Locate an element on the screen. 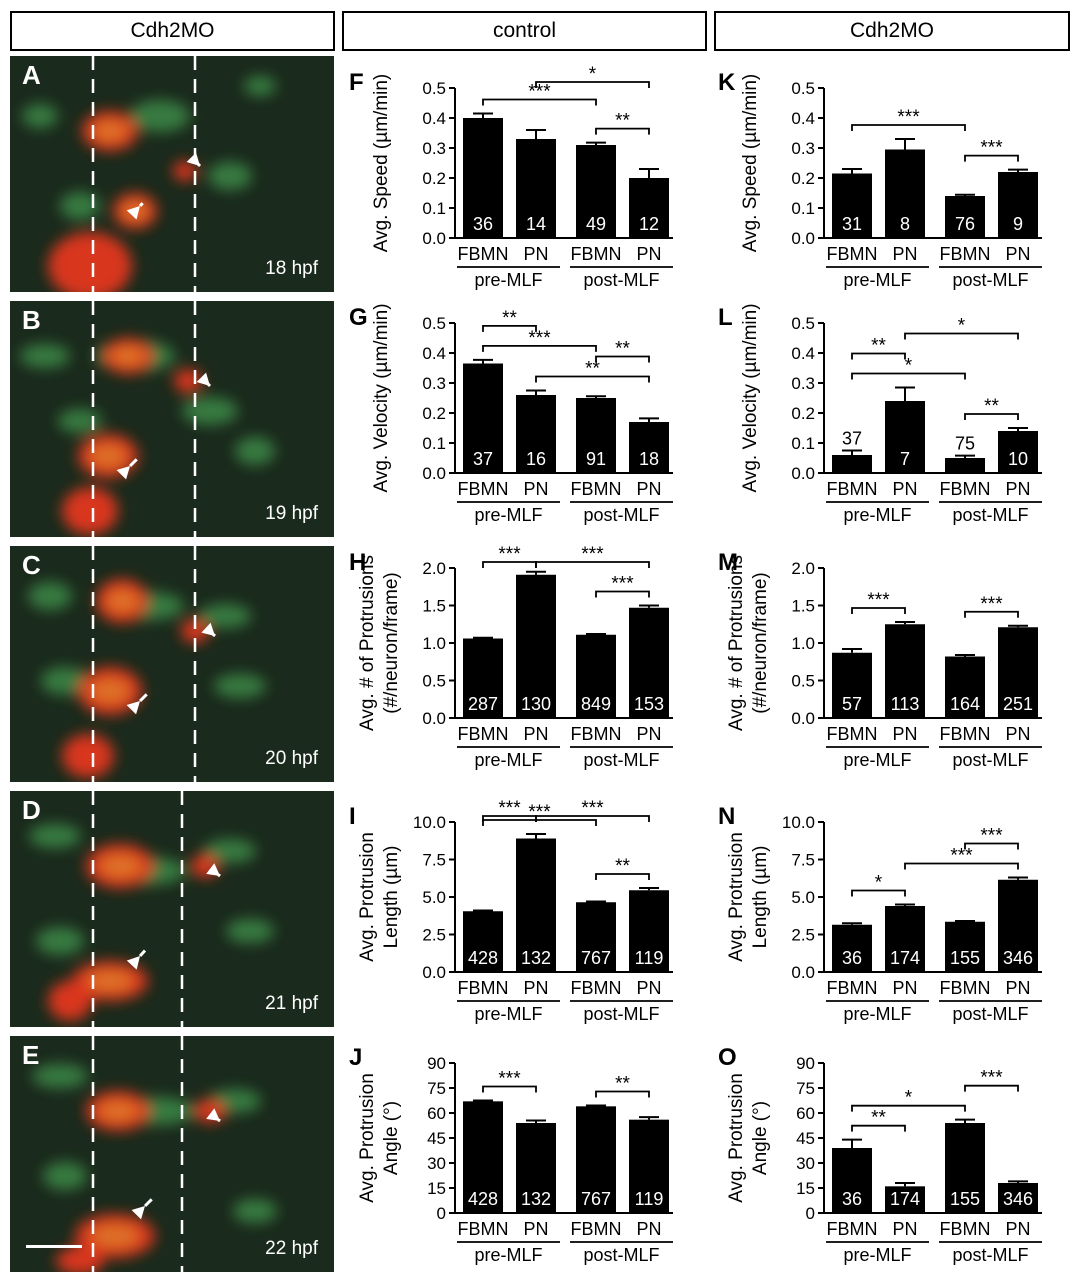 This screenshot has width=1080, height=1280. y-axis-label: Avg. # of Protrusions is located at coordinates (367, 643).